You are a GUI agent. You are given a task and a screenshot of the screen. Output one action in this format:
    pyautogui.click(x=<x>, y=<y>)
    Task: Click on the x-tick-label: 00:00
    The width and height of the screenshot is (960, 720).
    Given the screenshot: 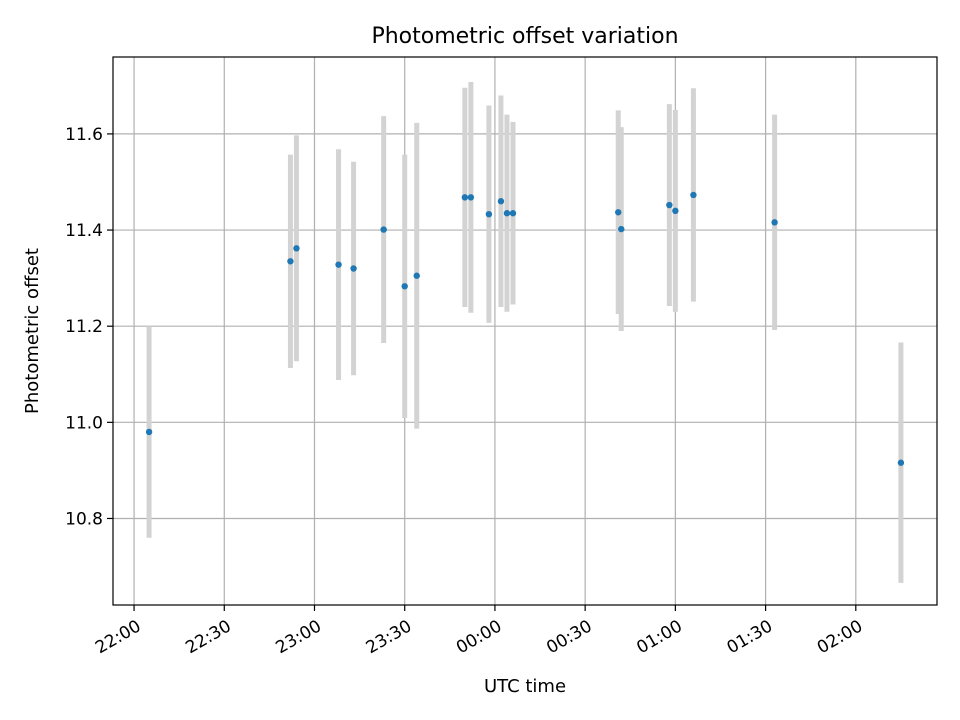 What is the action you would take?
    pyautogui.click(x=479, y=637)
    